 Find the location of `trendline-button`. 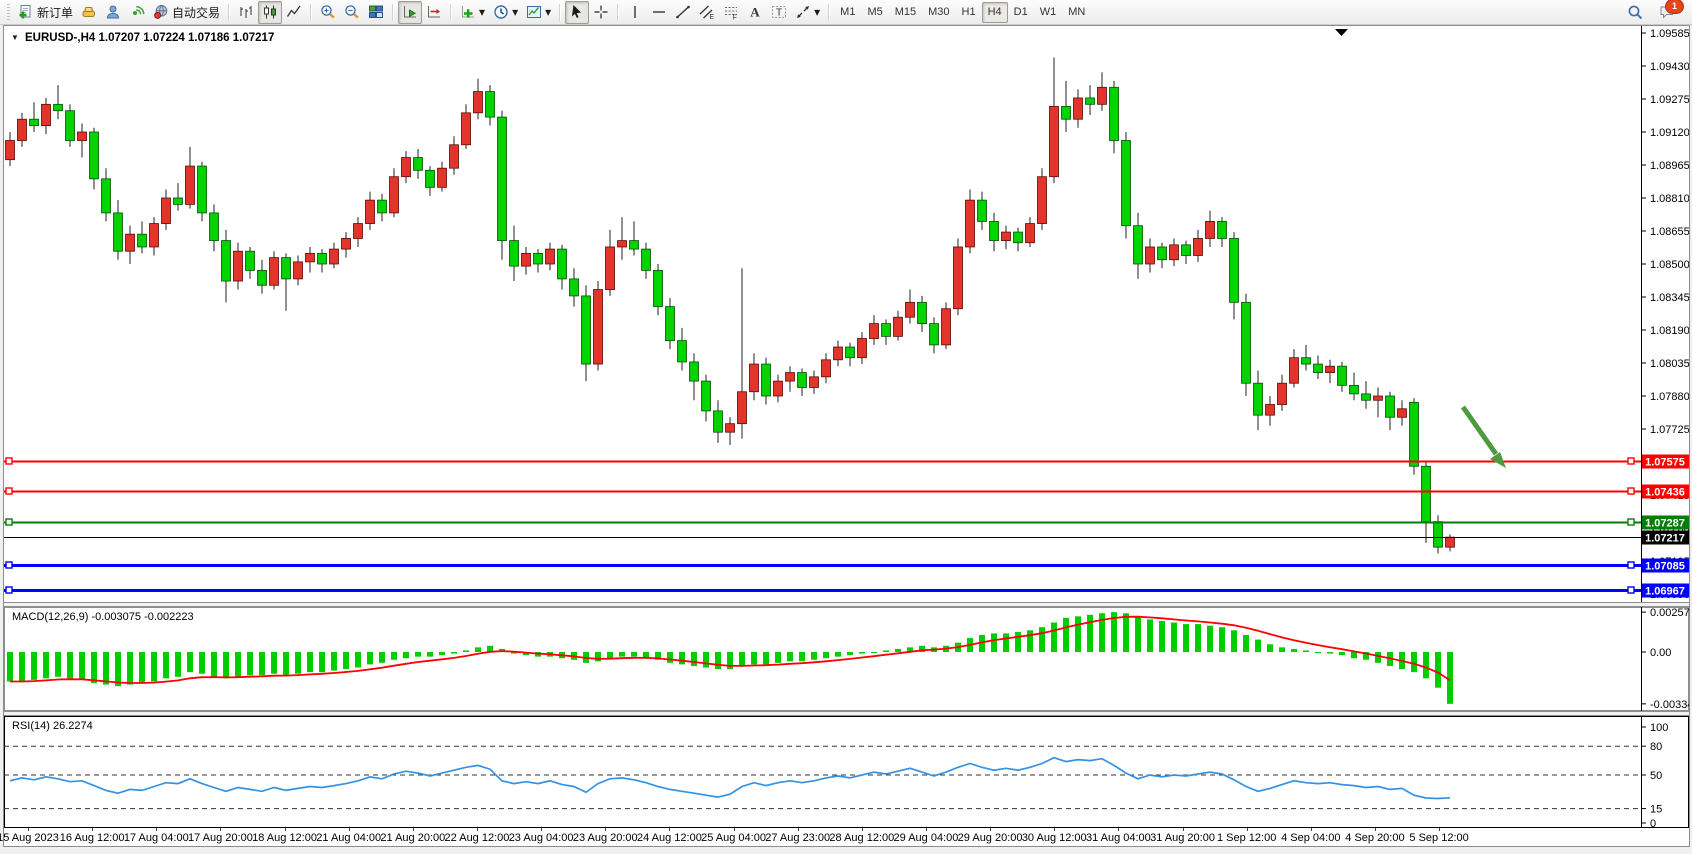

trendline-button is located at coordinates (683, 12).